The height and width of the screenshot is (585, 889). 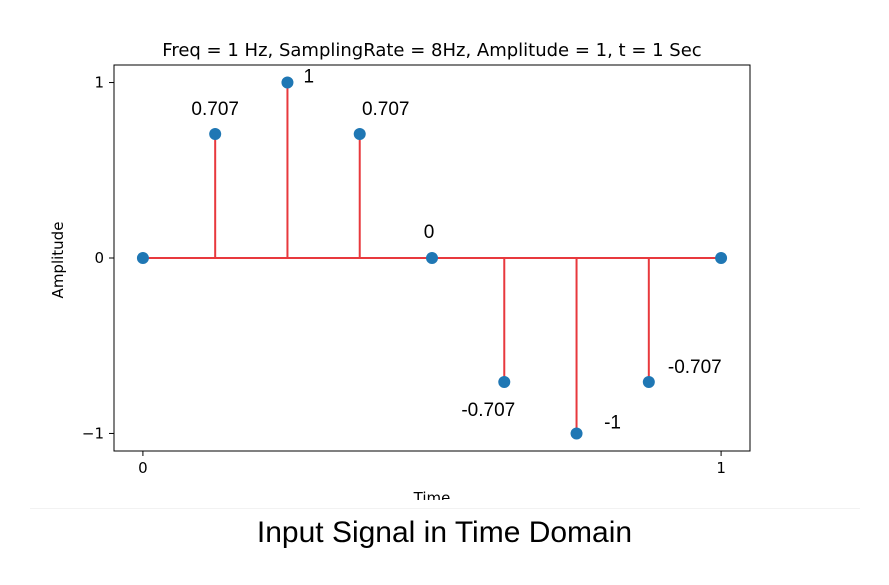 What do you see at coordinates (432, 494) in the screenshot?
I see `x-axis-label: Time` at bounding box center [432, 494].